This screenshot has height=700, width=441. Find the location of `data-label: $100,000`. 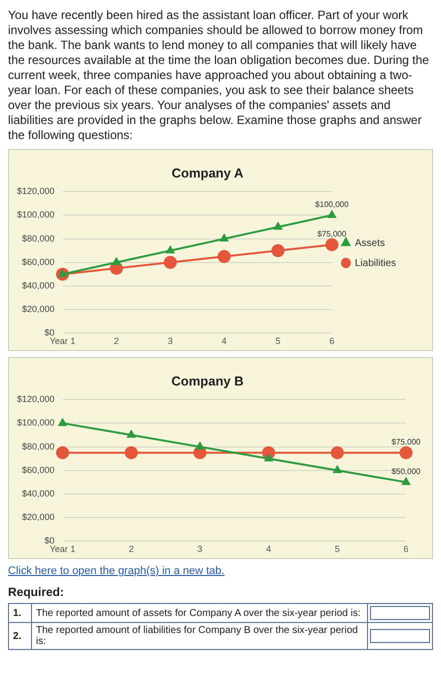

data-label: $100,000 is located at coordinates (332, 205).